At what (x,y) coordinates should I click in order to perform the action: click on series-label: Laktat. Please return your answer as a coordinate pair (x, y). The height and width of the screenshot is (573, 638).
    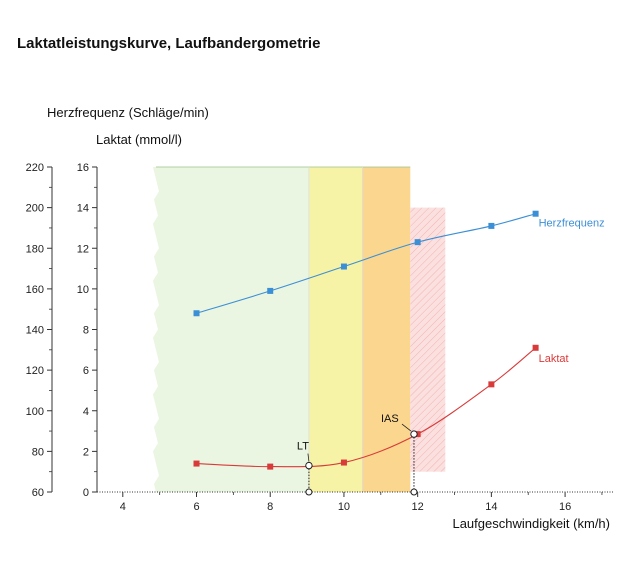
    Looking at the image, I should click on (554, 359).